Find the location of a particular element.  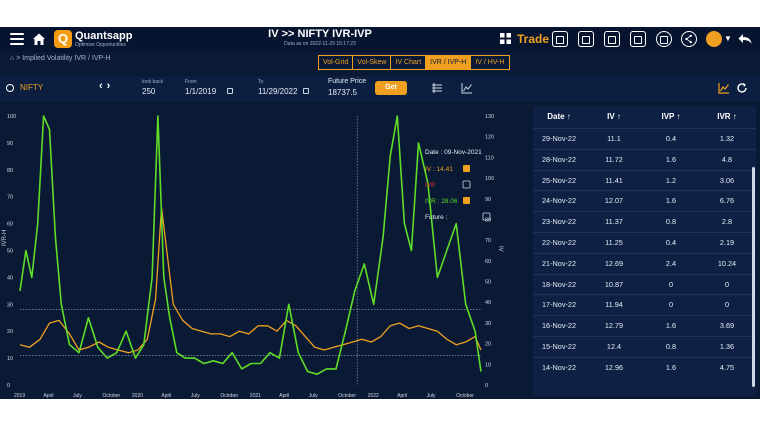

to-label: To is located at coordinates (261, 82).